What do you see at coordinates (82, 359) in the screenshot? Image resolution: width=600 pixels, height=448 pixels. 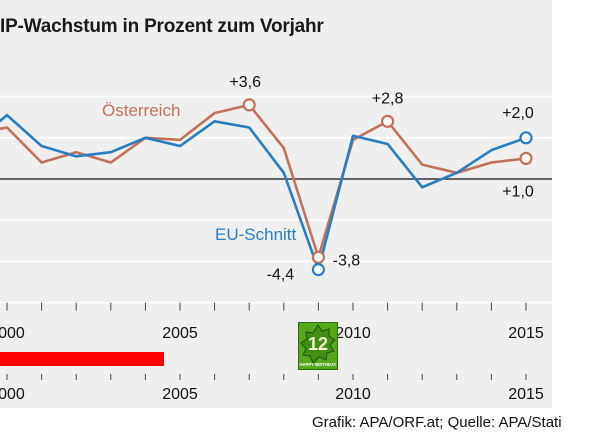 I see `red-bar` at bounding box center [82, 359].